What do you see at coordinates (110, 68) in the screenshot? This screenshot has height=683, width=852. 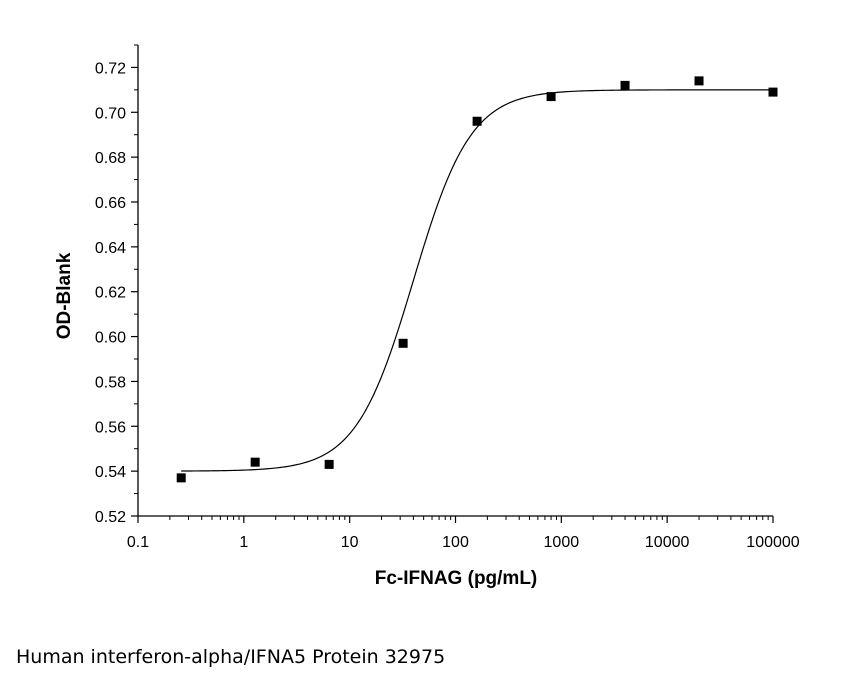 I see `y-tick-label: 0.72` at bounding box center [110, 68].